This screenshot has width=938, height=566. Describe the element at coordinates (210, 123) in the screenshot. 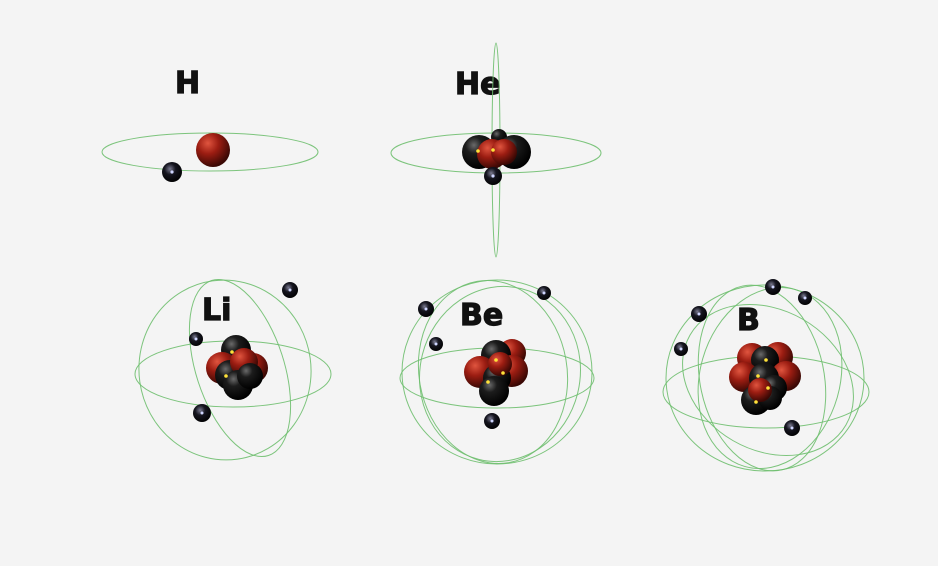

I see `atom-hydrogen: H` at that location.